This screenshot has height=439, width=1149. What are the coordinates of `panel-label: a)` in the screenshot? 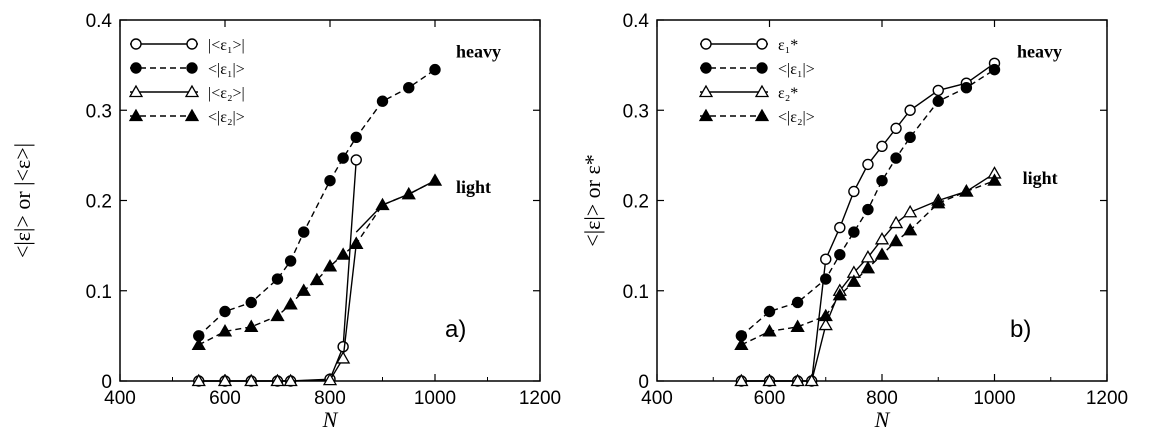 It's located at (455, 329).